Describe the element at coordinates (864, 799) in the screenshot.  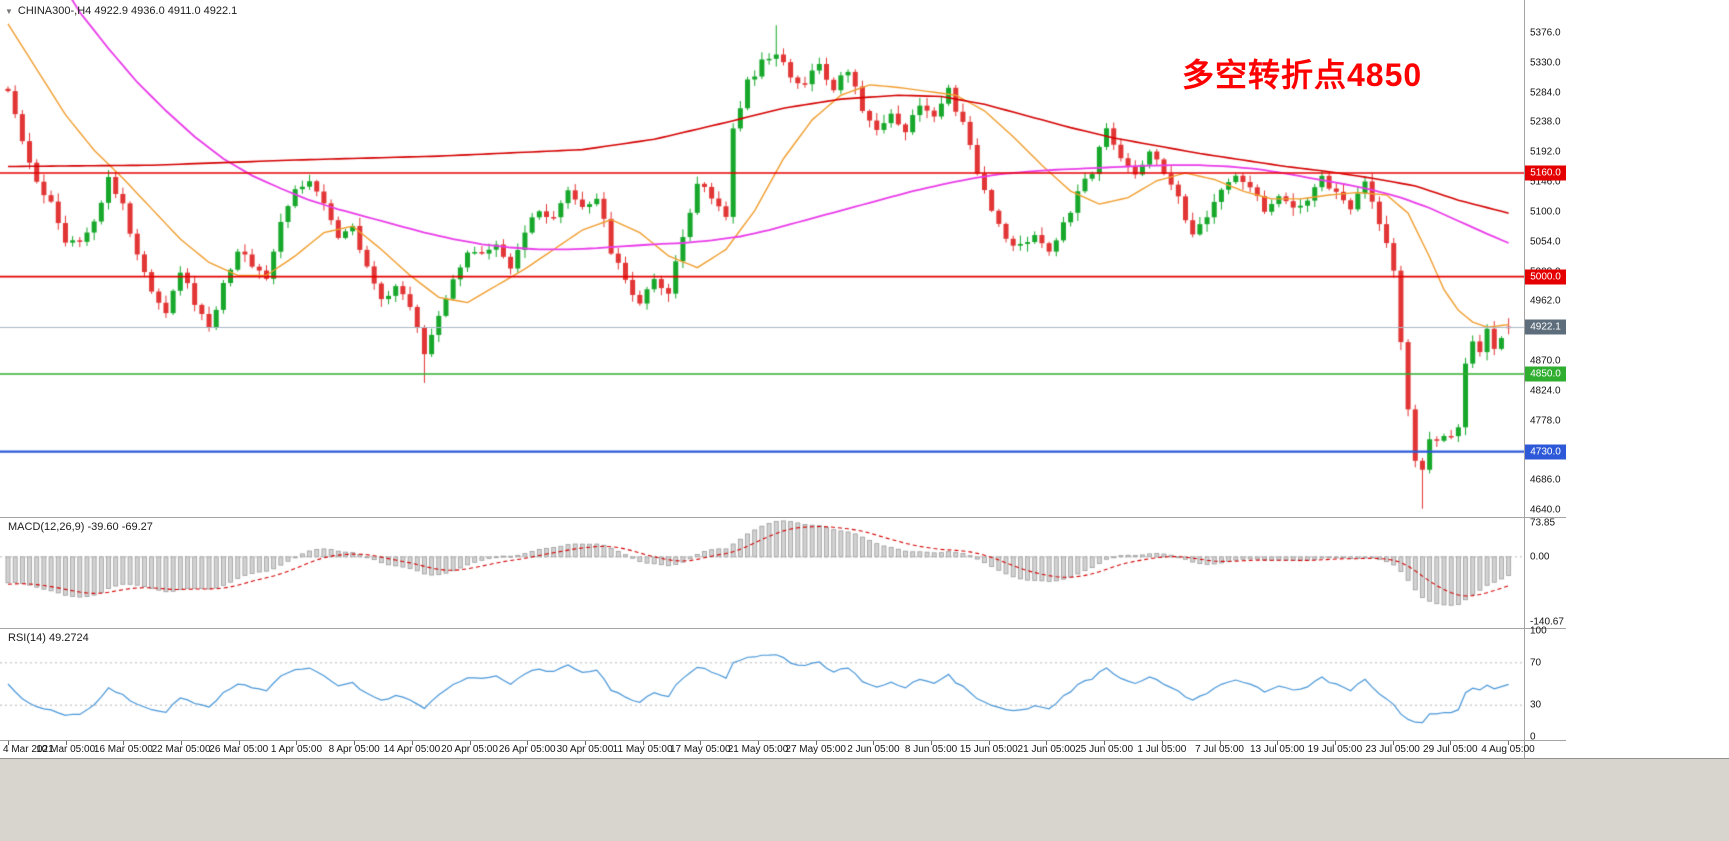
I see `bottom-strip` at that location.